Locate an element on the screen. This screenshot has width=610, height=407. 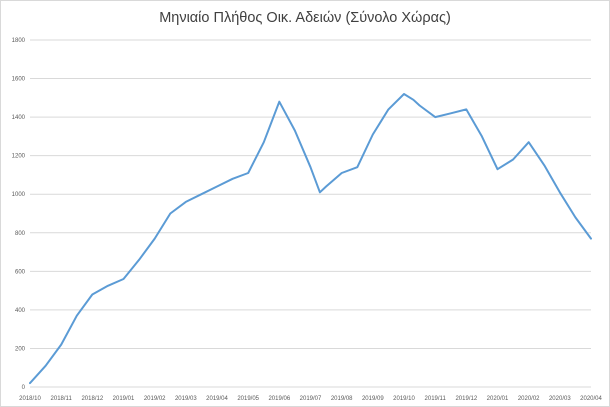
x-tick-label: 2019/06 is located at coordinates (279, 399).